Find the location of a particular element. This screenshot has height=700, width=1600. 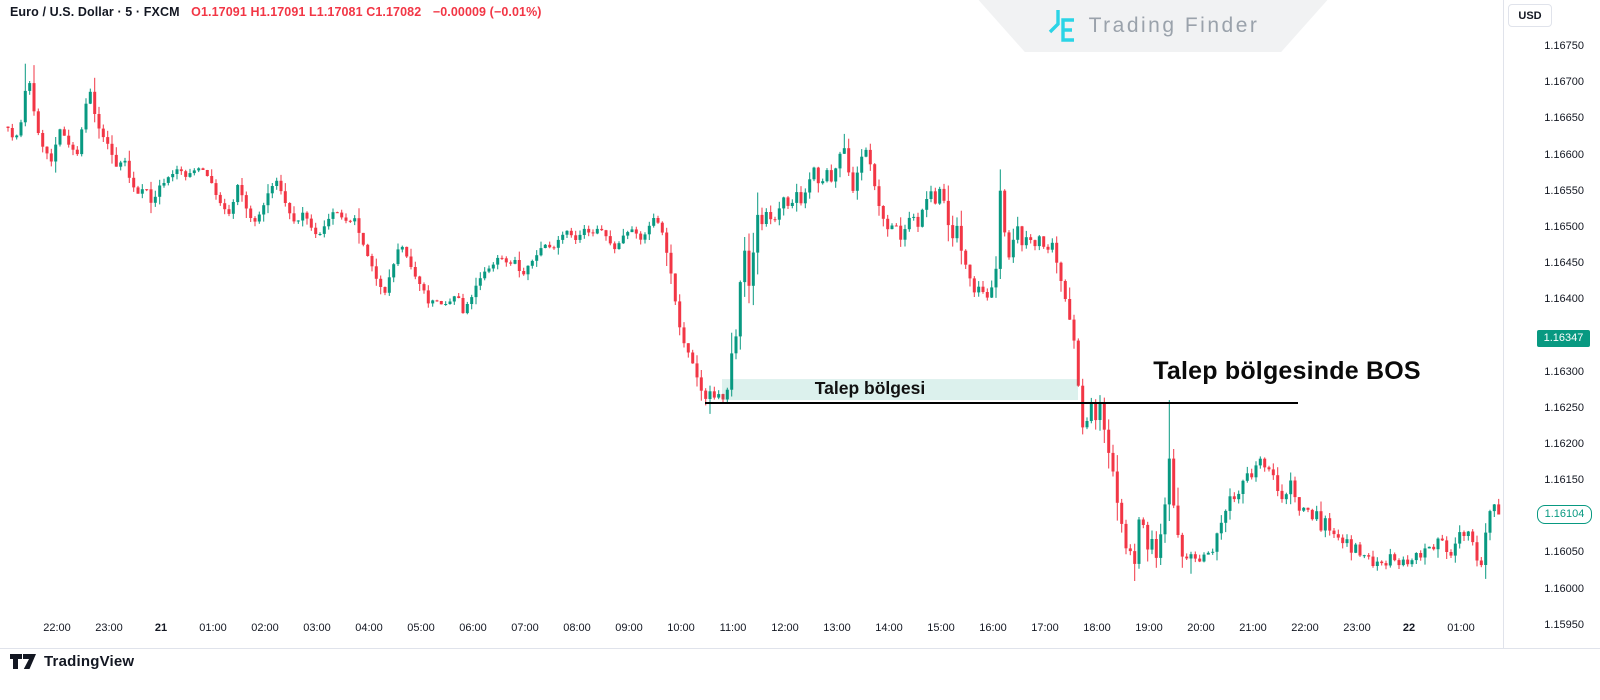

change-value: −0.00009 (−0.01%) is located at coordinates (487, 12).